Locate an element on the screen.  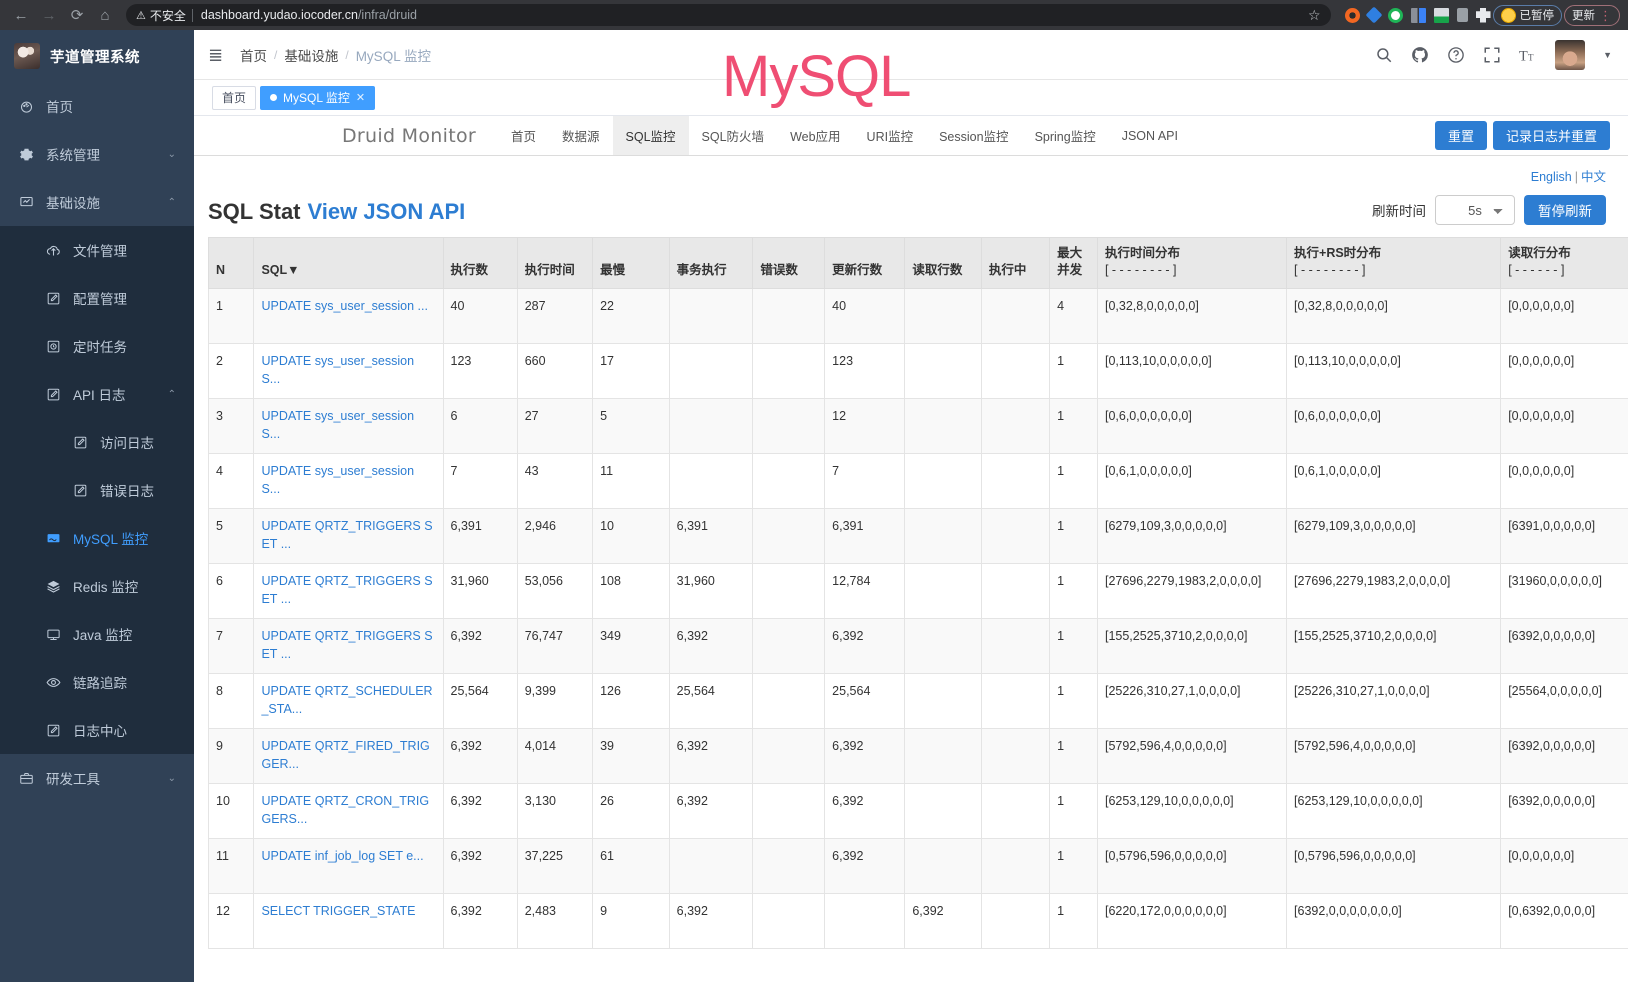
kebab-menu-icon: ⋮ is located at coordinates (1605, 15).